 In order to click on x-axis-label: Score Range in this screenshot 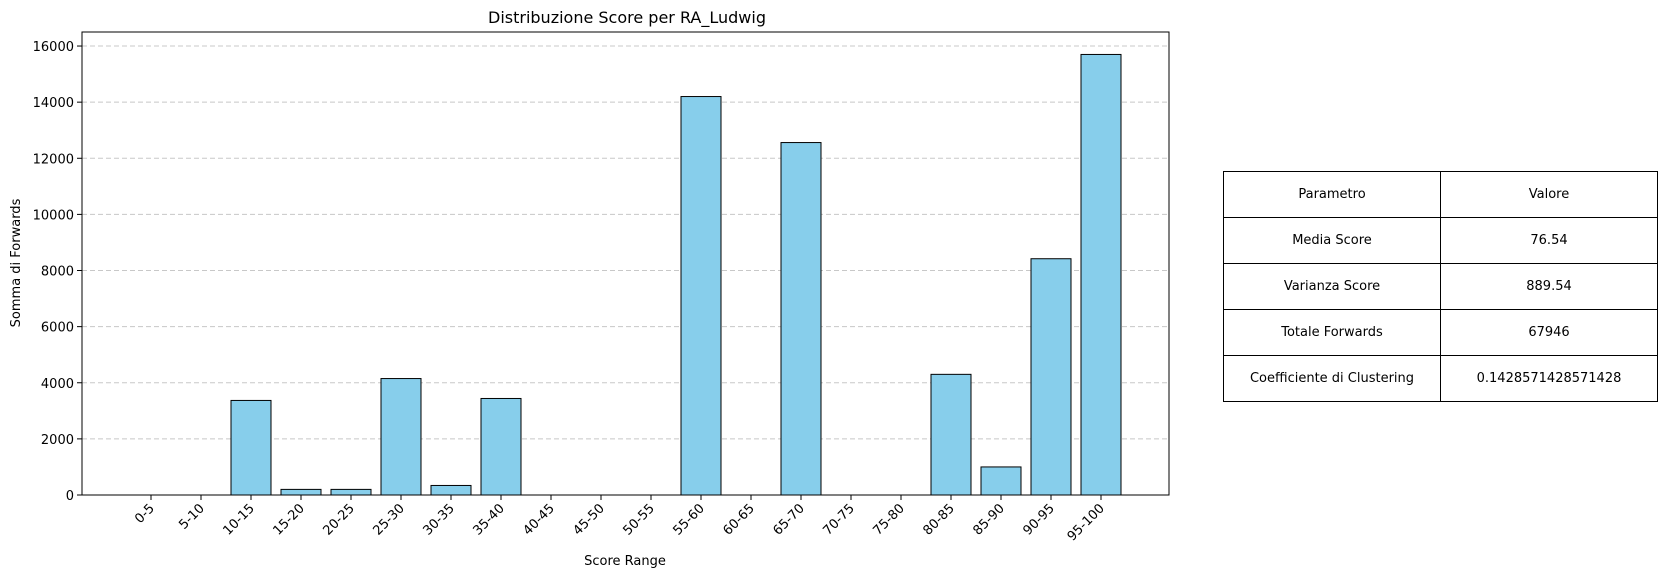, I will do `click(625, 561)`.